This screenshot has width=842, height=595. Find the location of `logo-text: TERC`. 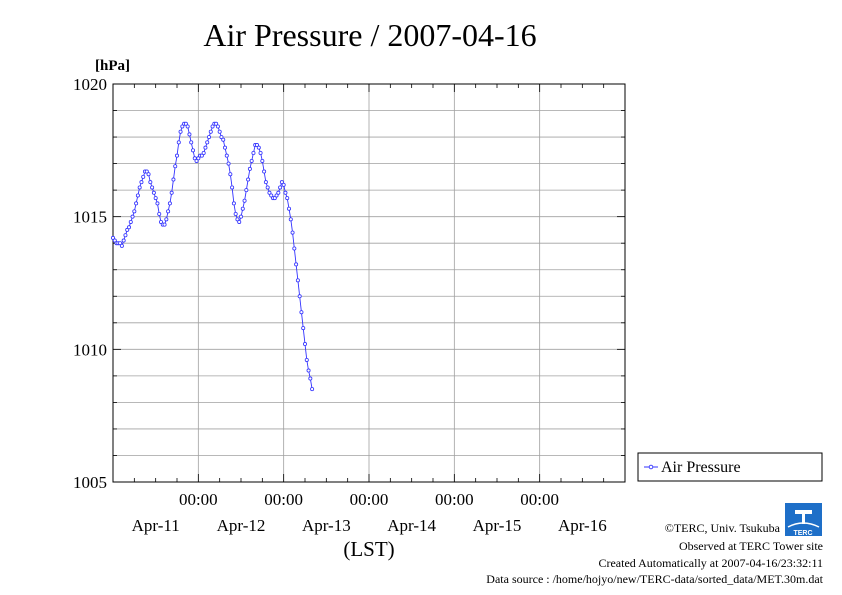

logo-text: TERC is located at coordinates (802, 533).